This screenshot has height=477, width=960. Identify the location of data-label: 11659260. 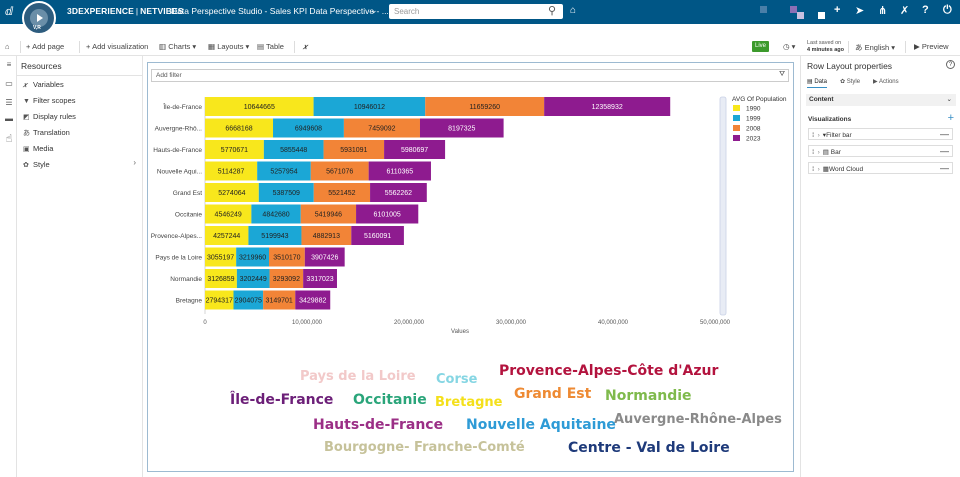
(484, 107).